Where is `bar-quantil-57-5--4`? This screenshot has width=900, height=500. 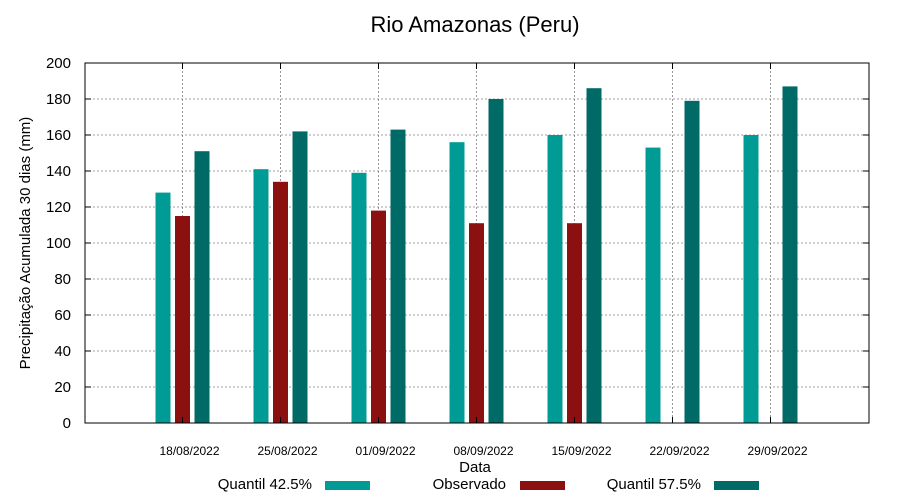
bar-quantil-57-5--4 is located at coordinates (594, 255).